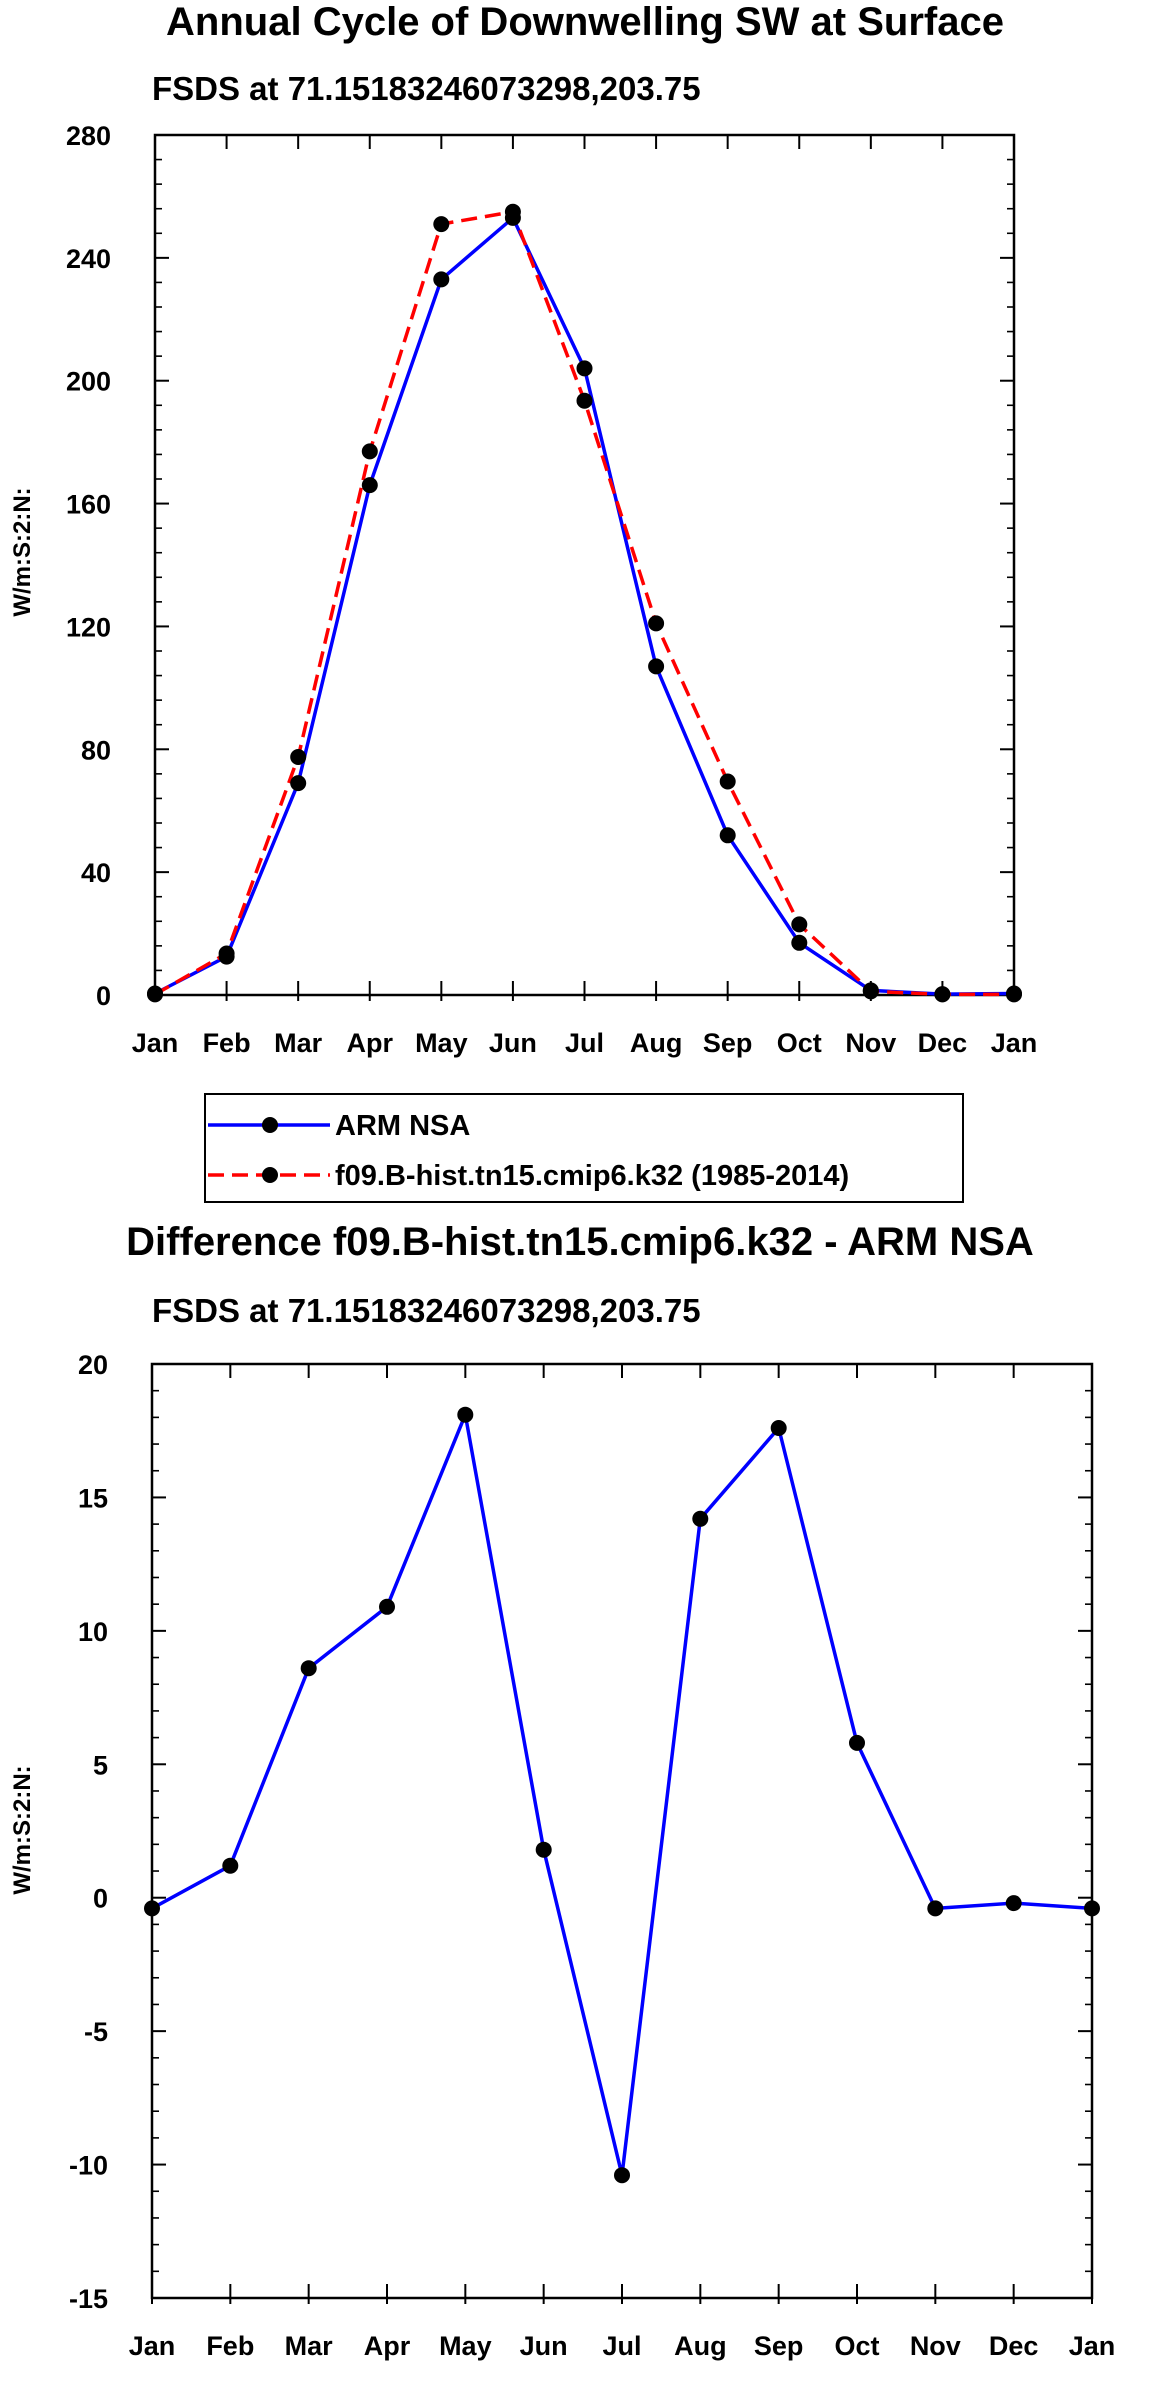  I want to click on chart2-y-tick-label: 0, so click(100, 1899).